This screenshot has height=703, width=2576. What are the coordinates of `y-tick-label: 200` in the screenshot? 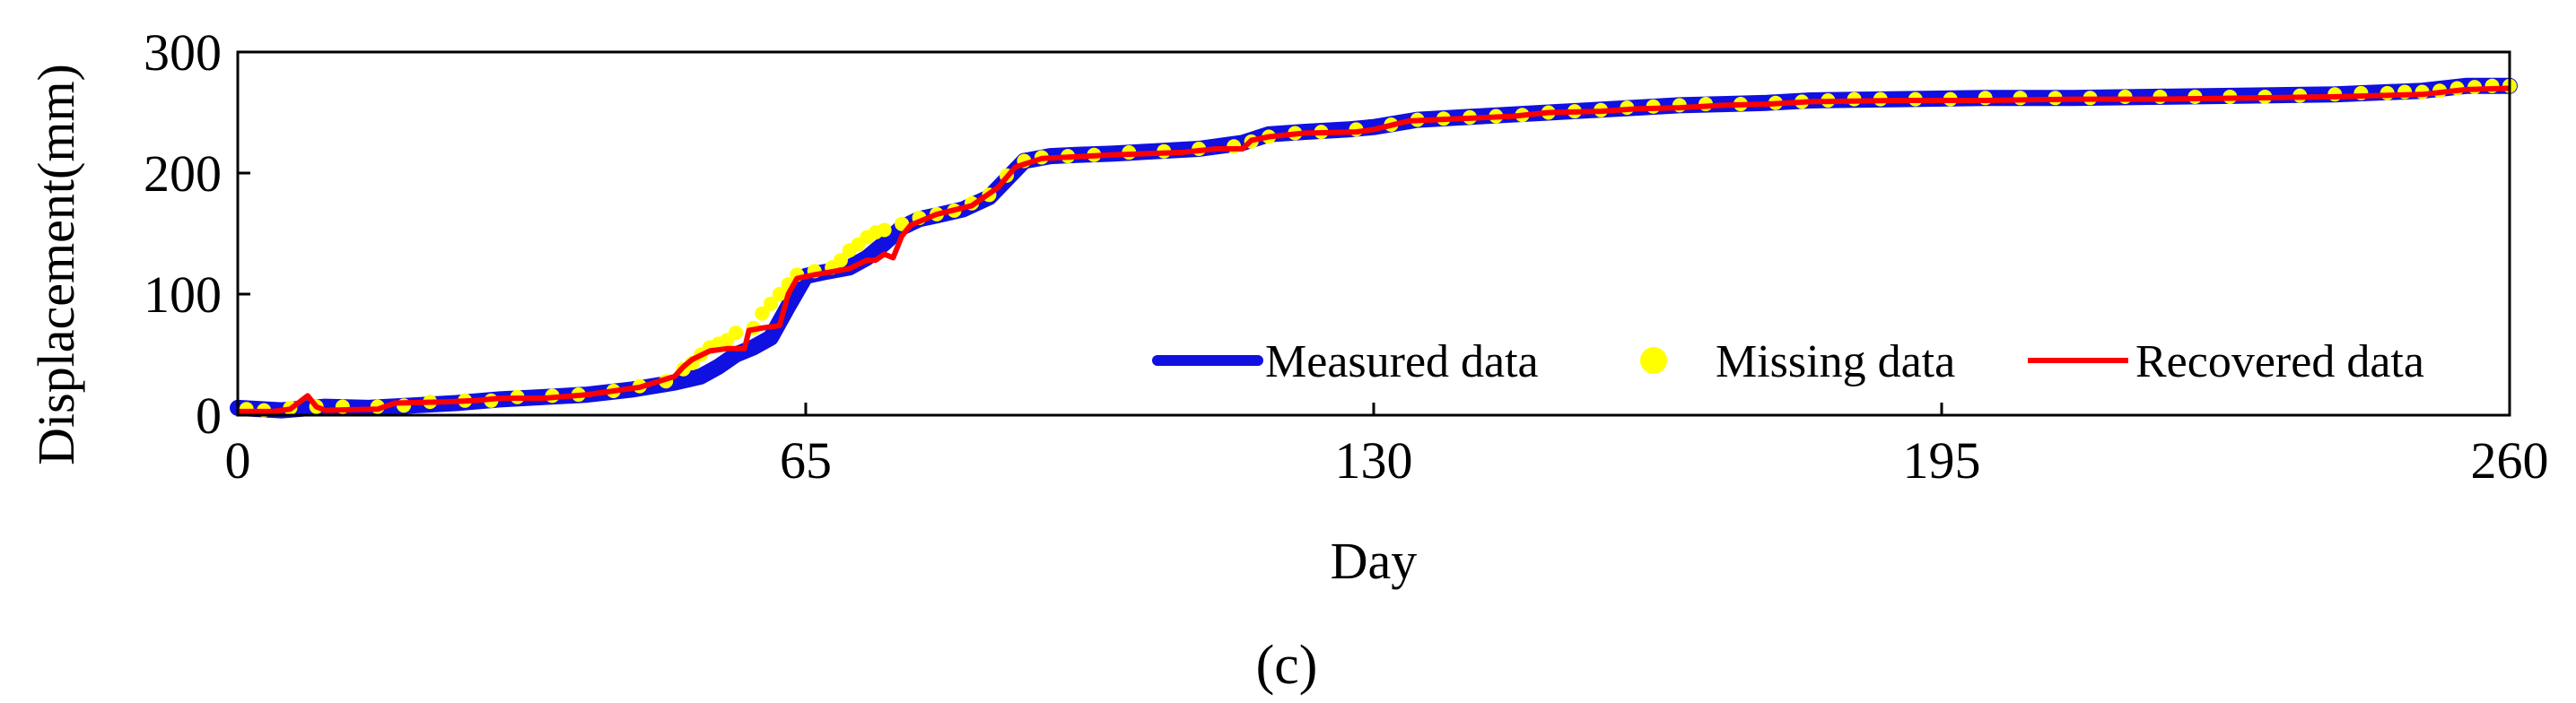 It's located at (183, 173).